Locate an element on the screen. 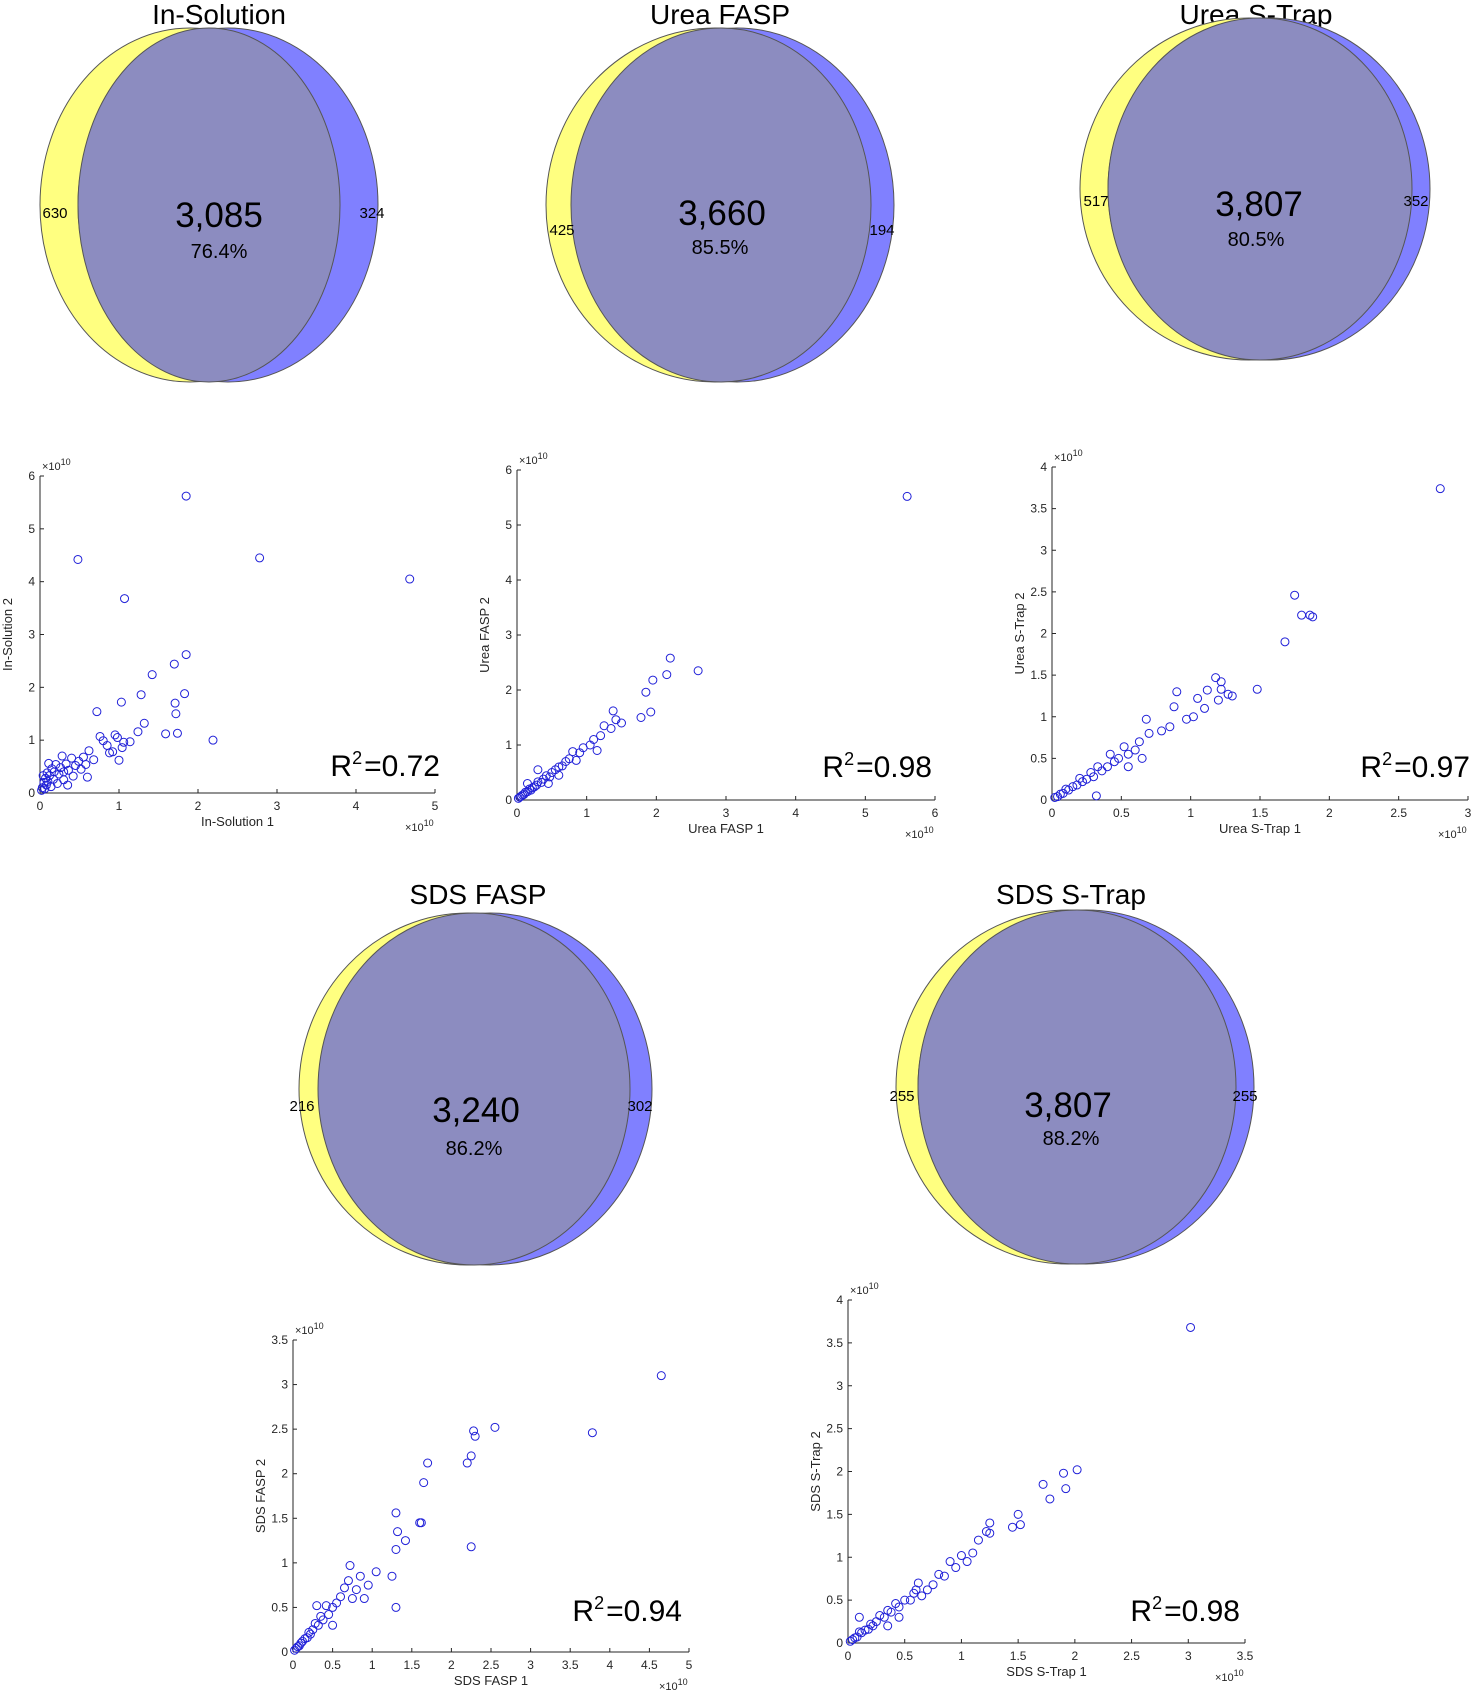  venn-overlap-edge is located at coordinates (474, 1089).